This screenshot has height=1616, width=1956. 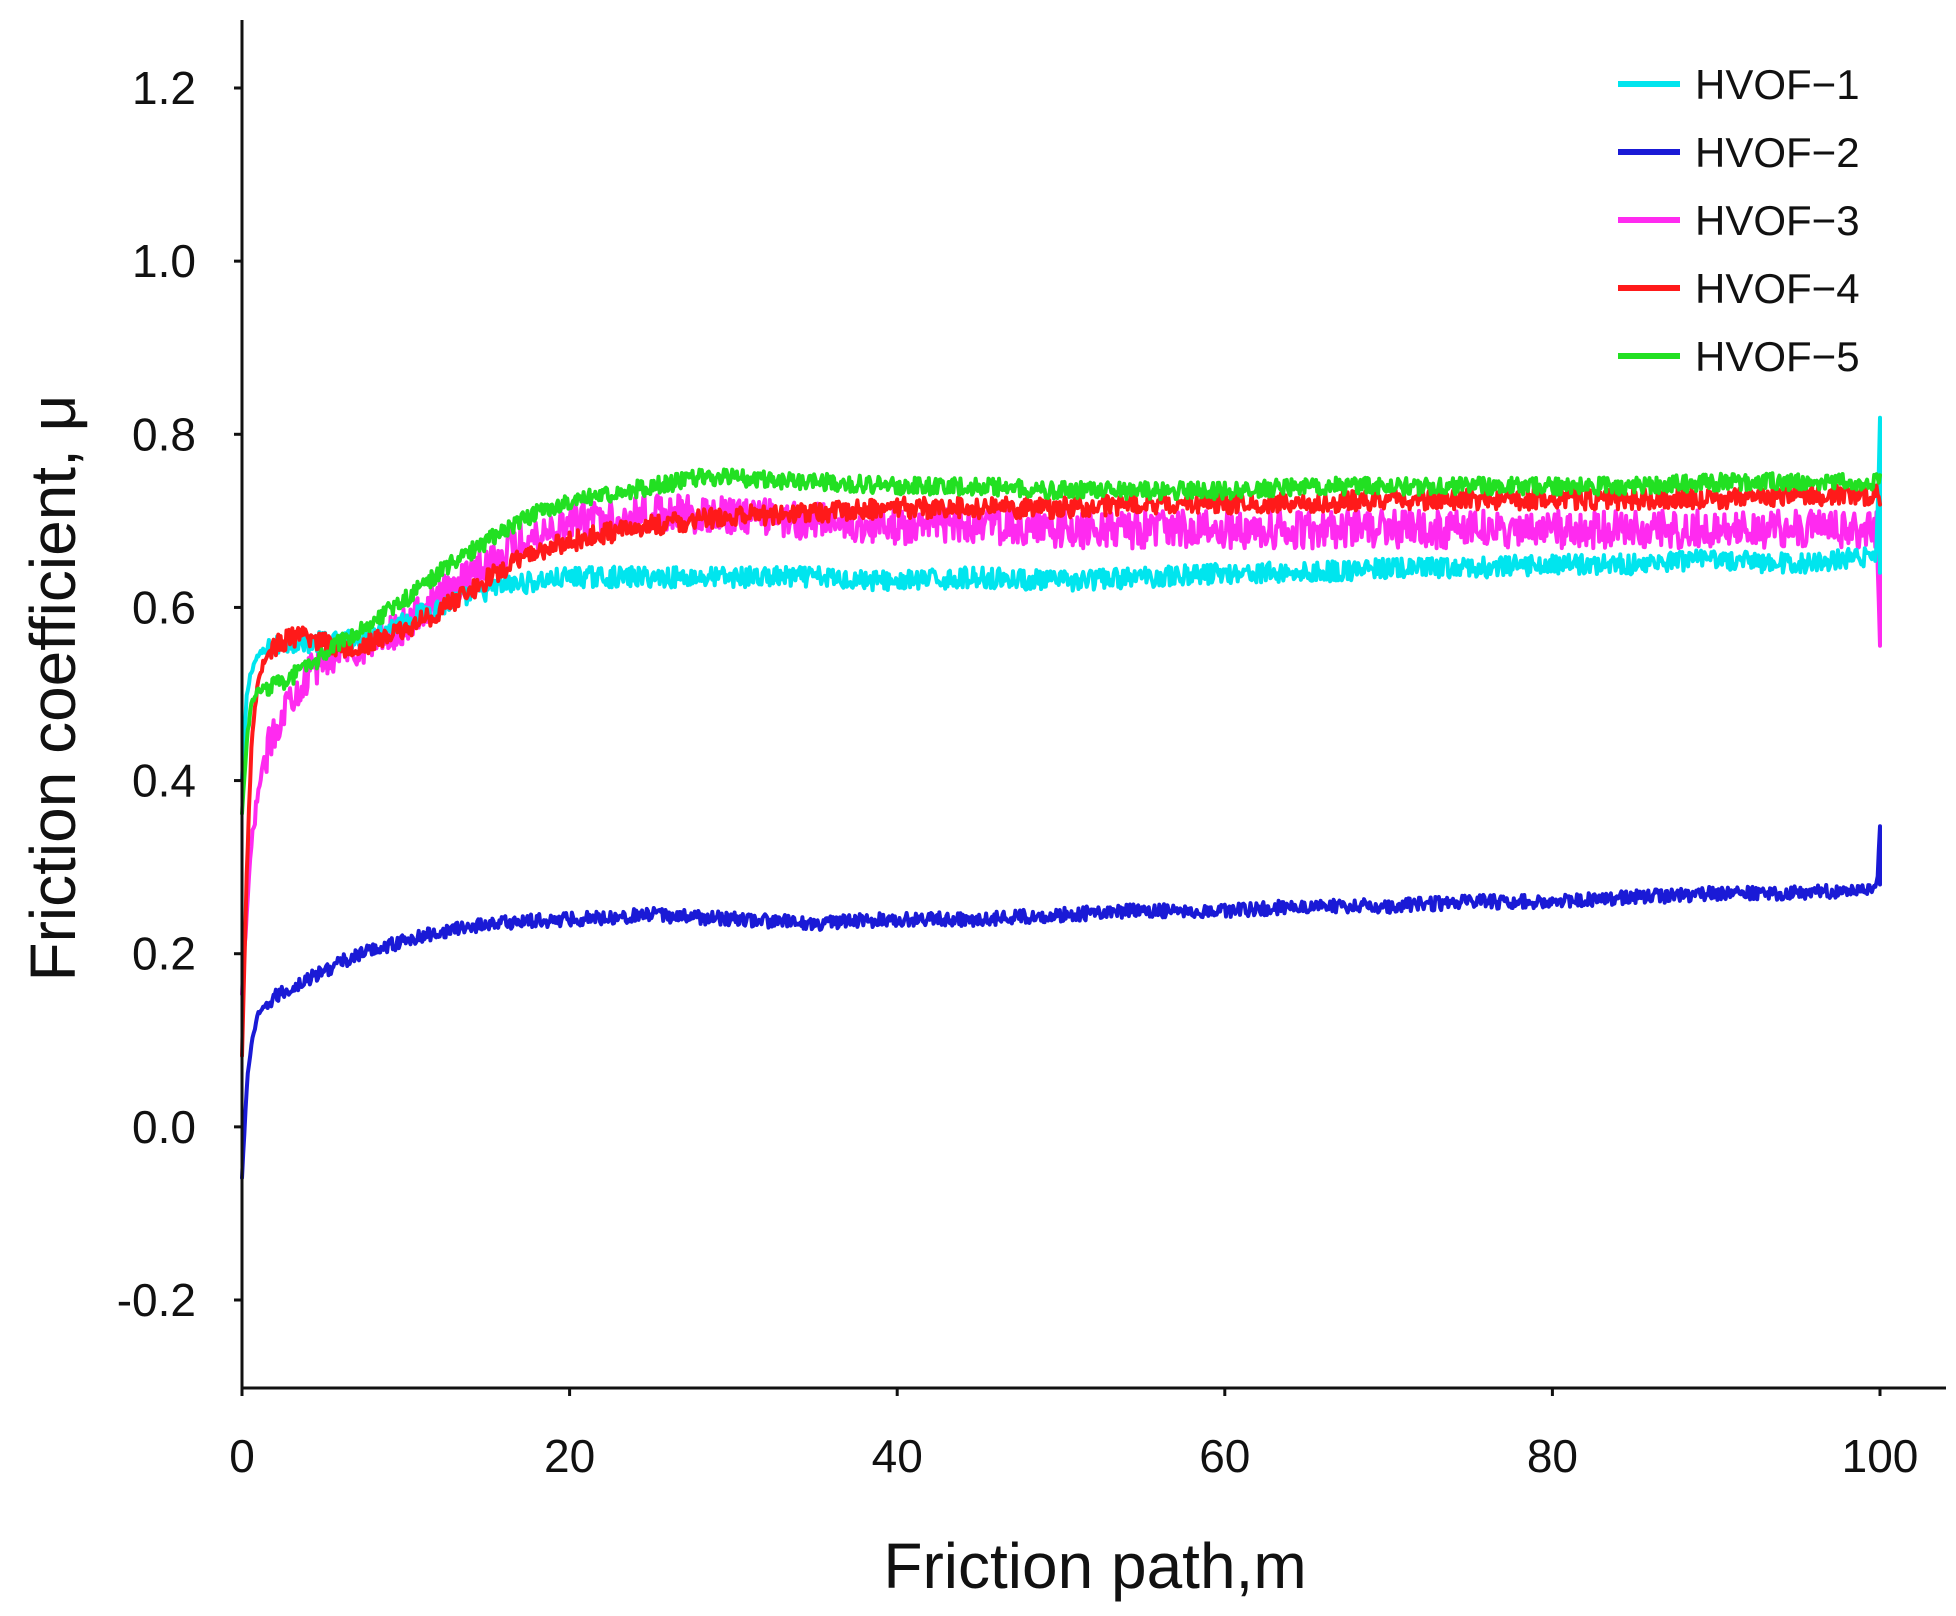 What do you see at coordinates (1777, 84) in the screenshot?
I see `legend-label: HVOF−1` at bounding box center [1777, 84].